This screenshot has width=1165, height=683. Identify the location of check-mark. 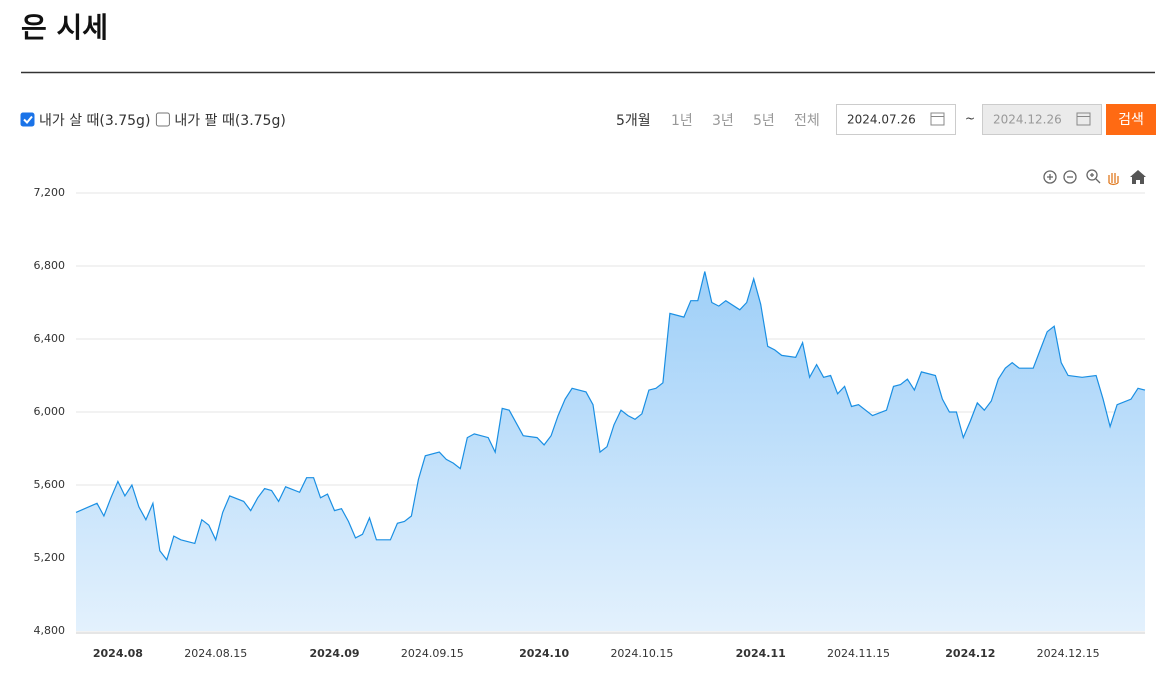
(28, 119).